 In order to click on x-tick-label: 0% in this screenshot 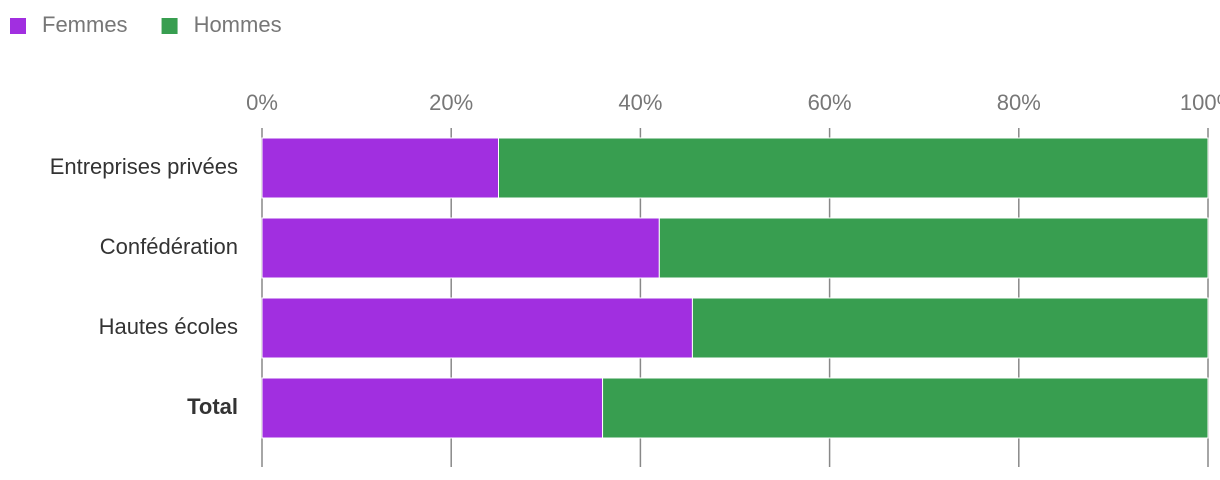, I will do `click(262, 102)`.